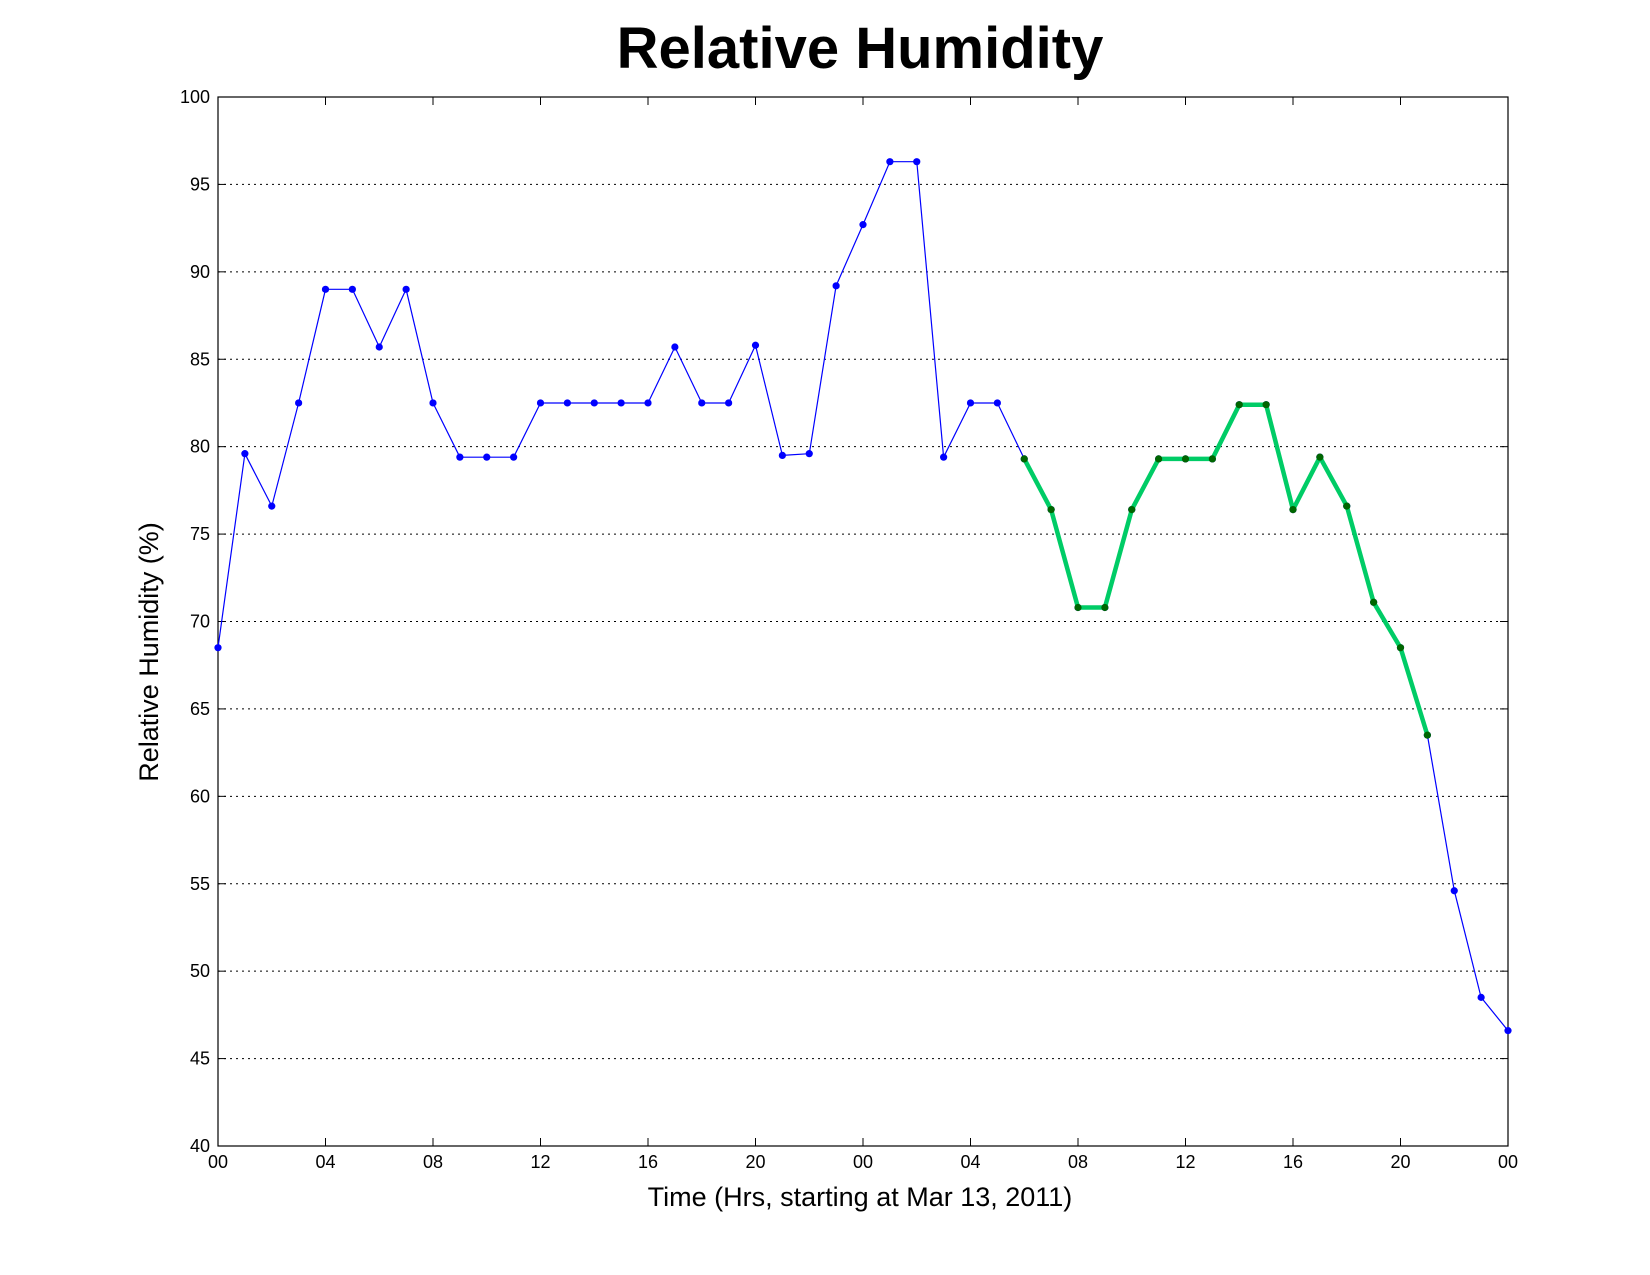 This screenshot has height=1275, width=1650. What do you see at coordinates (149, 652) in the screenshot?
I see `y-axis-label: Relative Humidity (%)` at bounding box center [149, 652].